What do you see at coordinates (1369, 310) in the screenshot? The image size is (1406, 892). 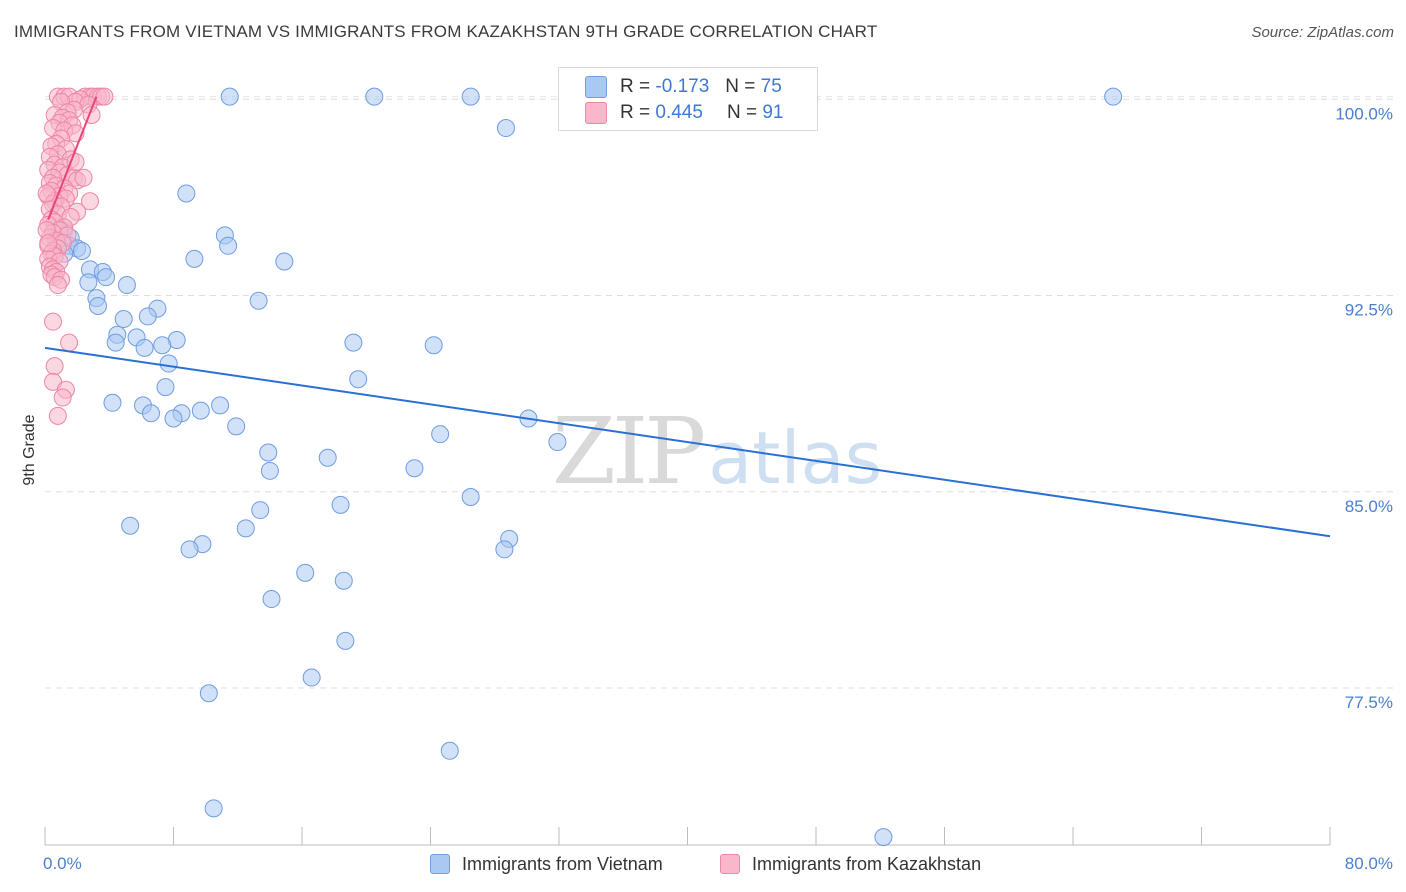 I see `y-tick-label: 92.5%` at bounding box center [1369, 310].